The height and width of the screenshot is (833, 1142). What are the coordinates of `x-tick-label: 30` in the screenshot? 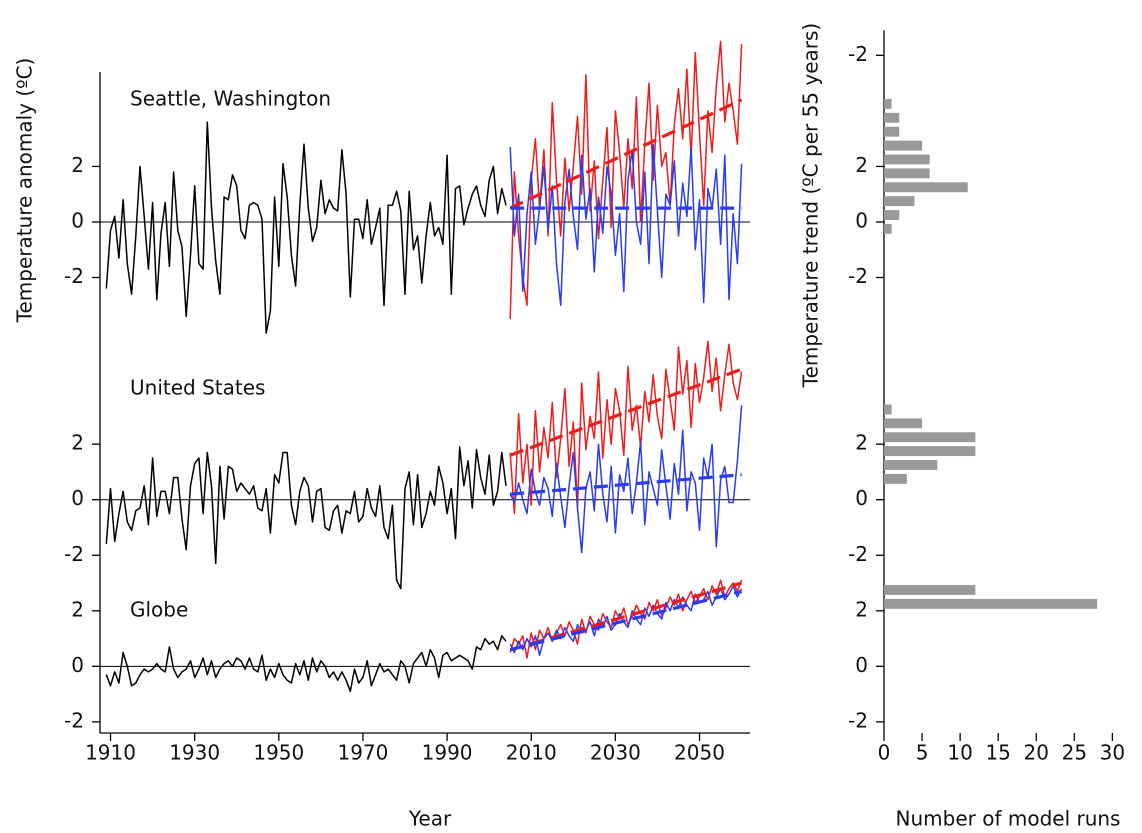 It's located at (1112, 753).